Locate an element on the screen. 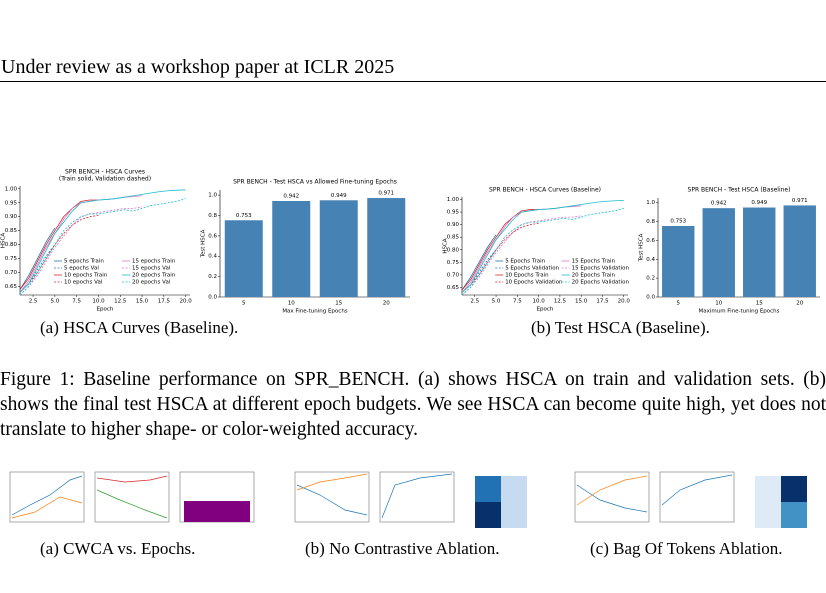  x-tick-label: 2.5 is located at coordinates (33, 302).